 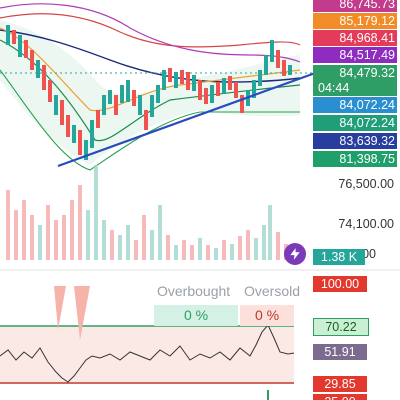 I want to click on ma-line-navy, so click(x=150, y=56).